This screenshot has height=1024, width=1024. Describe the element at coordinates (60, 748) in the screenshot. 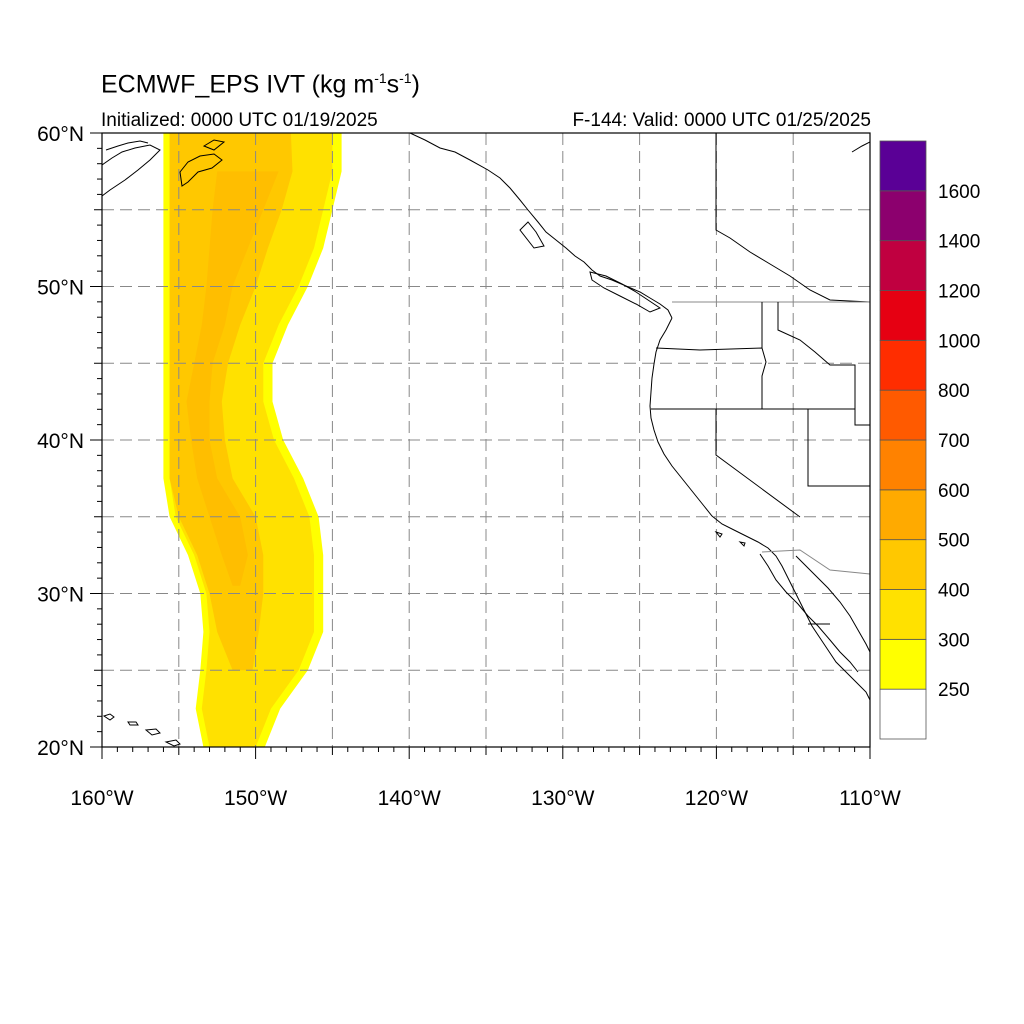

I see `latitude-label: 20°N` at that location.